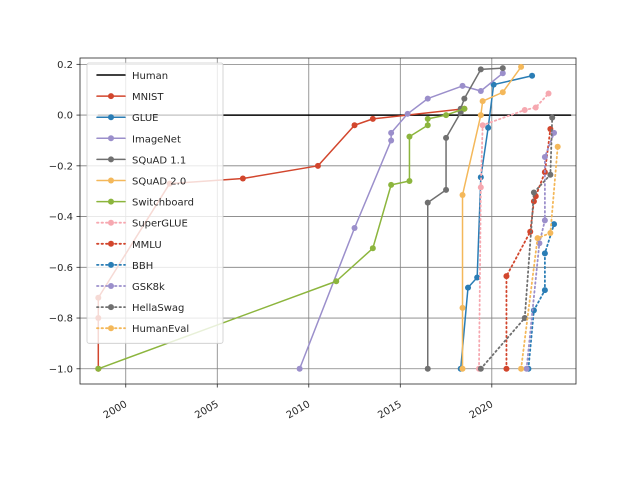  I want to click on legend-item-human: Human, so click(132, 76).